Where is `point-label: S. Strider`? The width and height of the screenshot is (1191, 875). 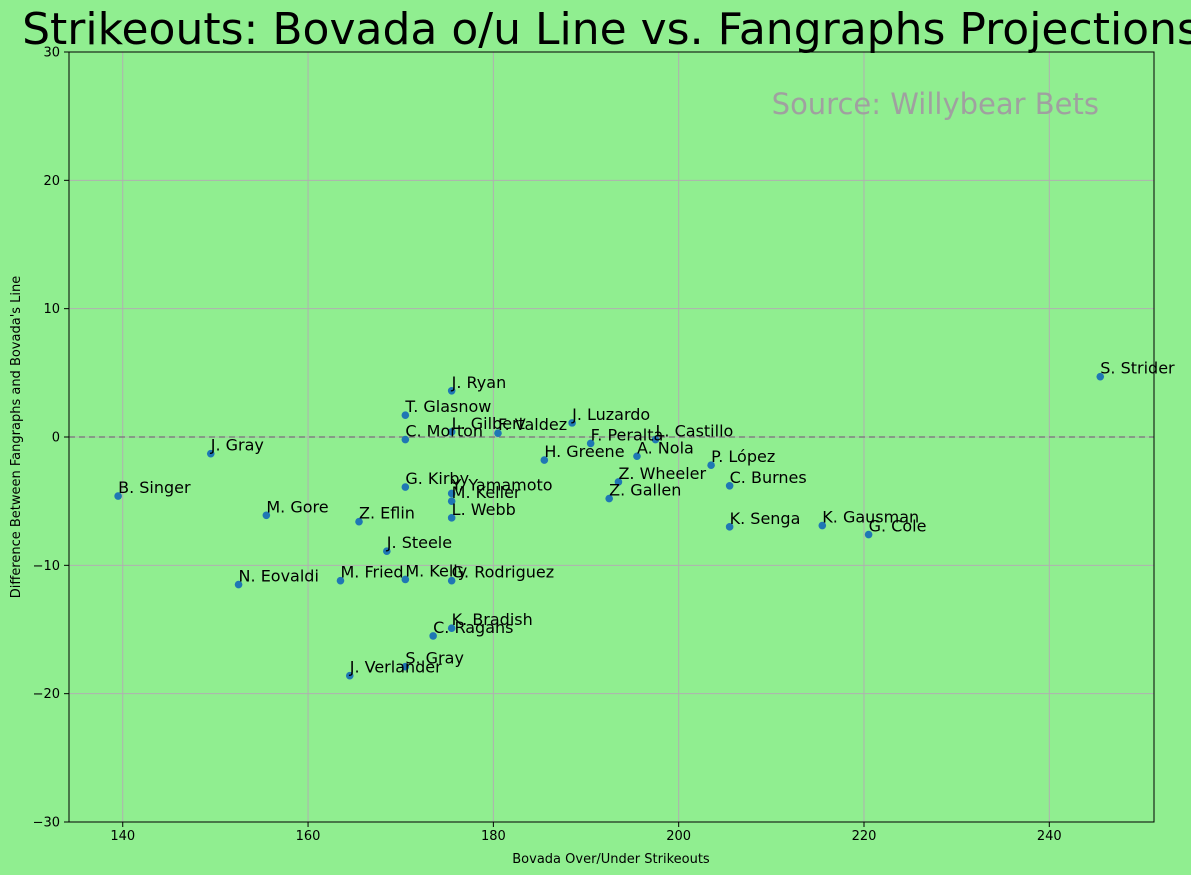 point-label: S. Strider is located at coordinates (1137, 368).